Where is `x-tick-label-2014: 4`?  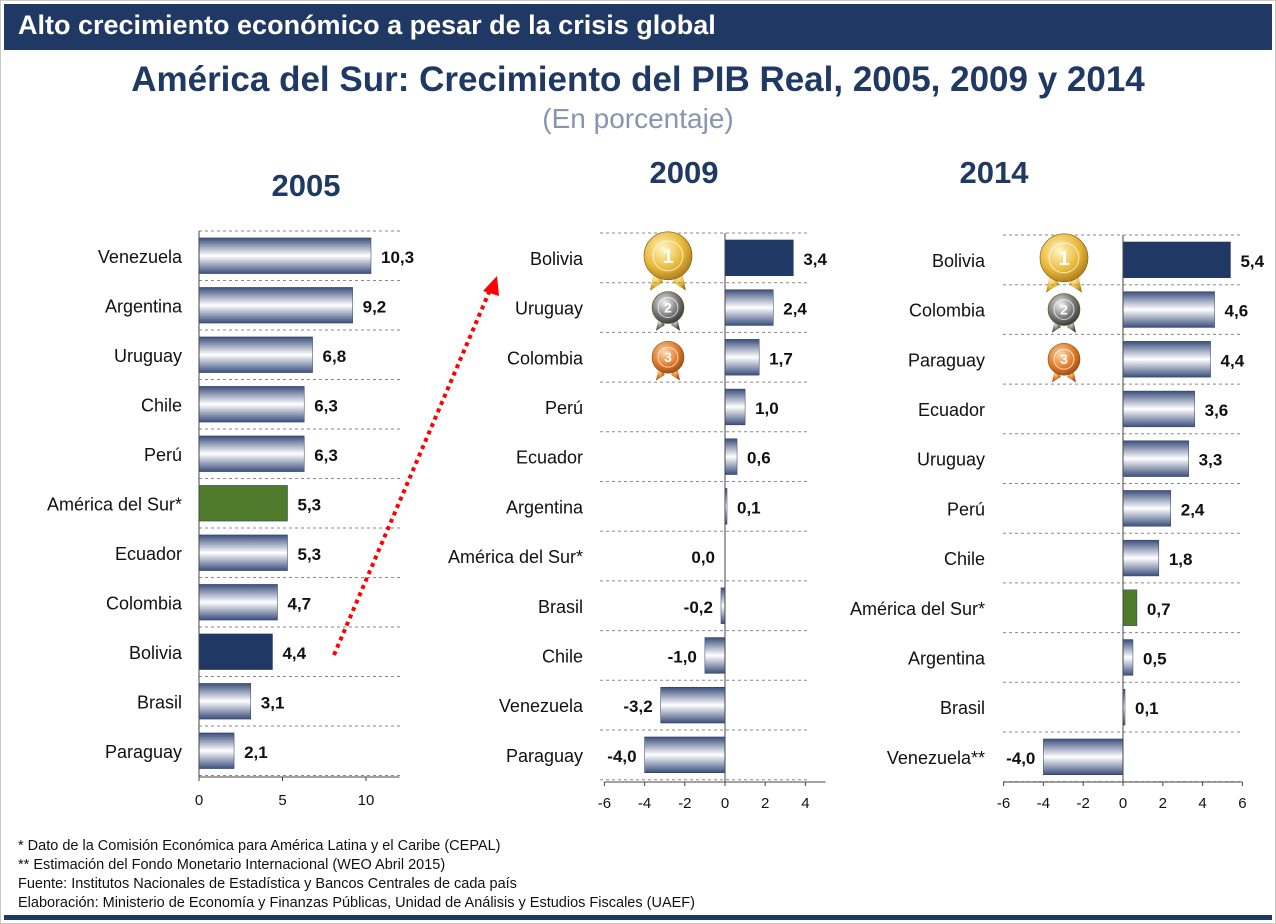
x-tick-label-2014: 4 is located at coordinates (1202, 803).